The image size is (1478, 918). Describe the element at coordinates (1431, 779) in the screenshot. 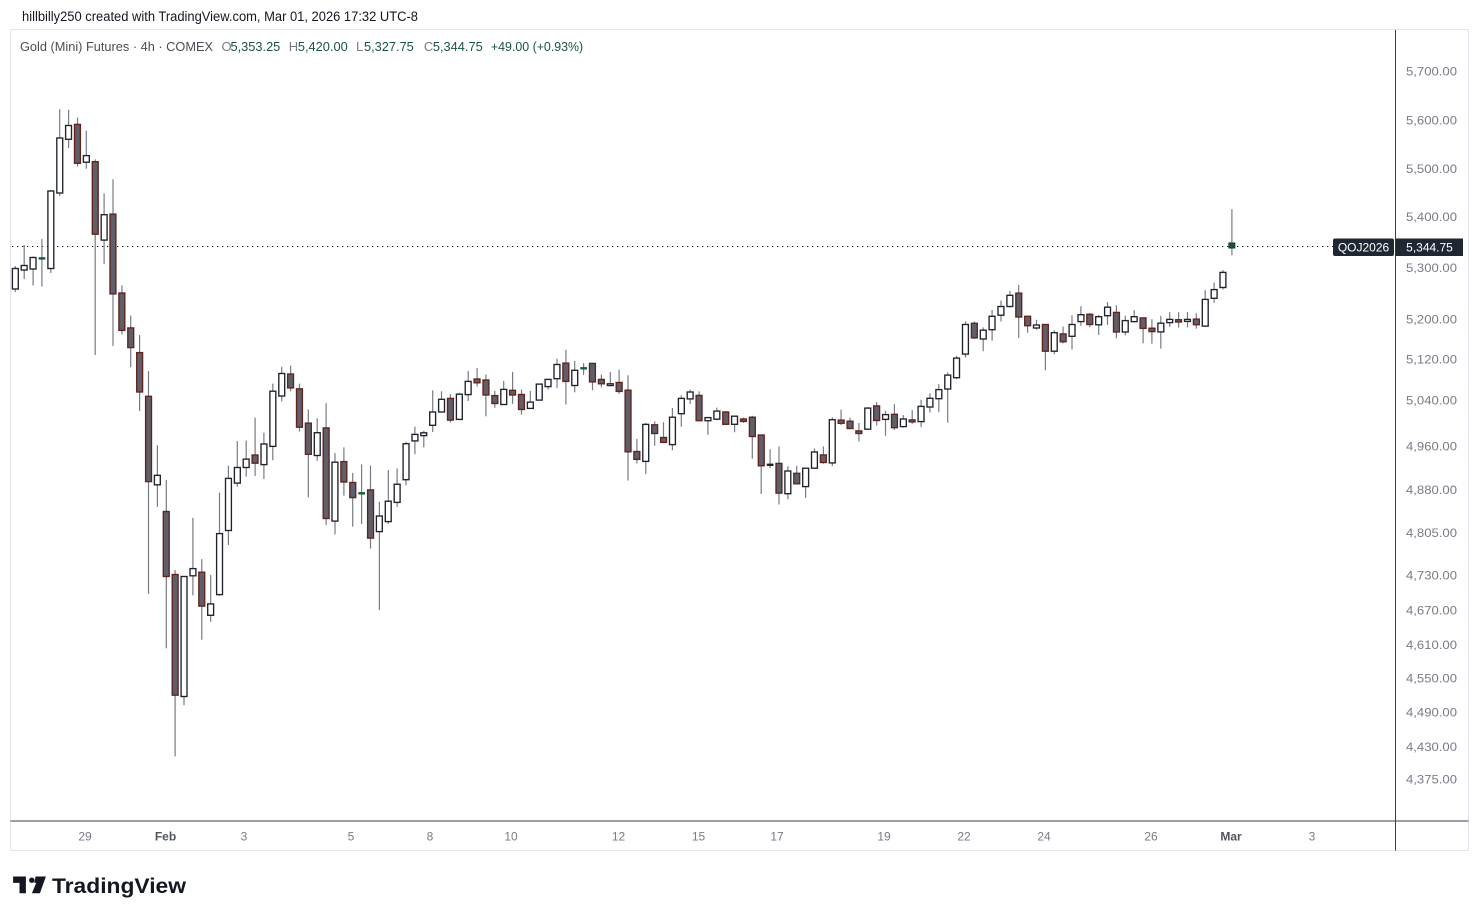

I see `svg-text: 4,375.00` at that location.